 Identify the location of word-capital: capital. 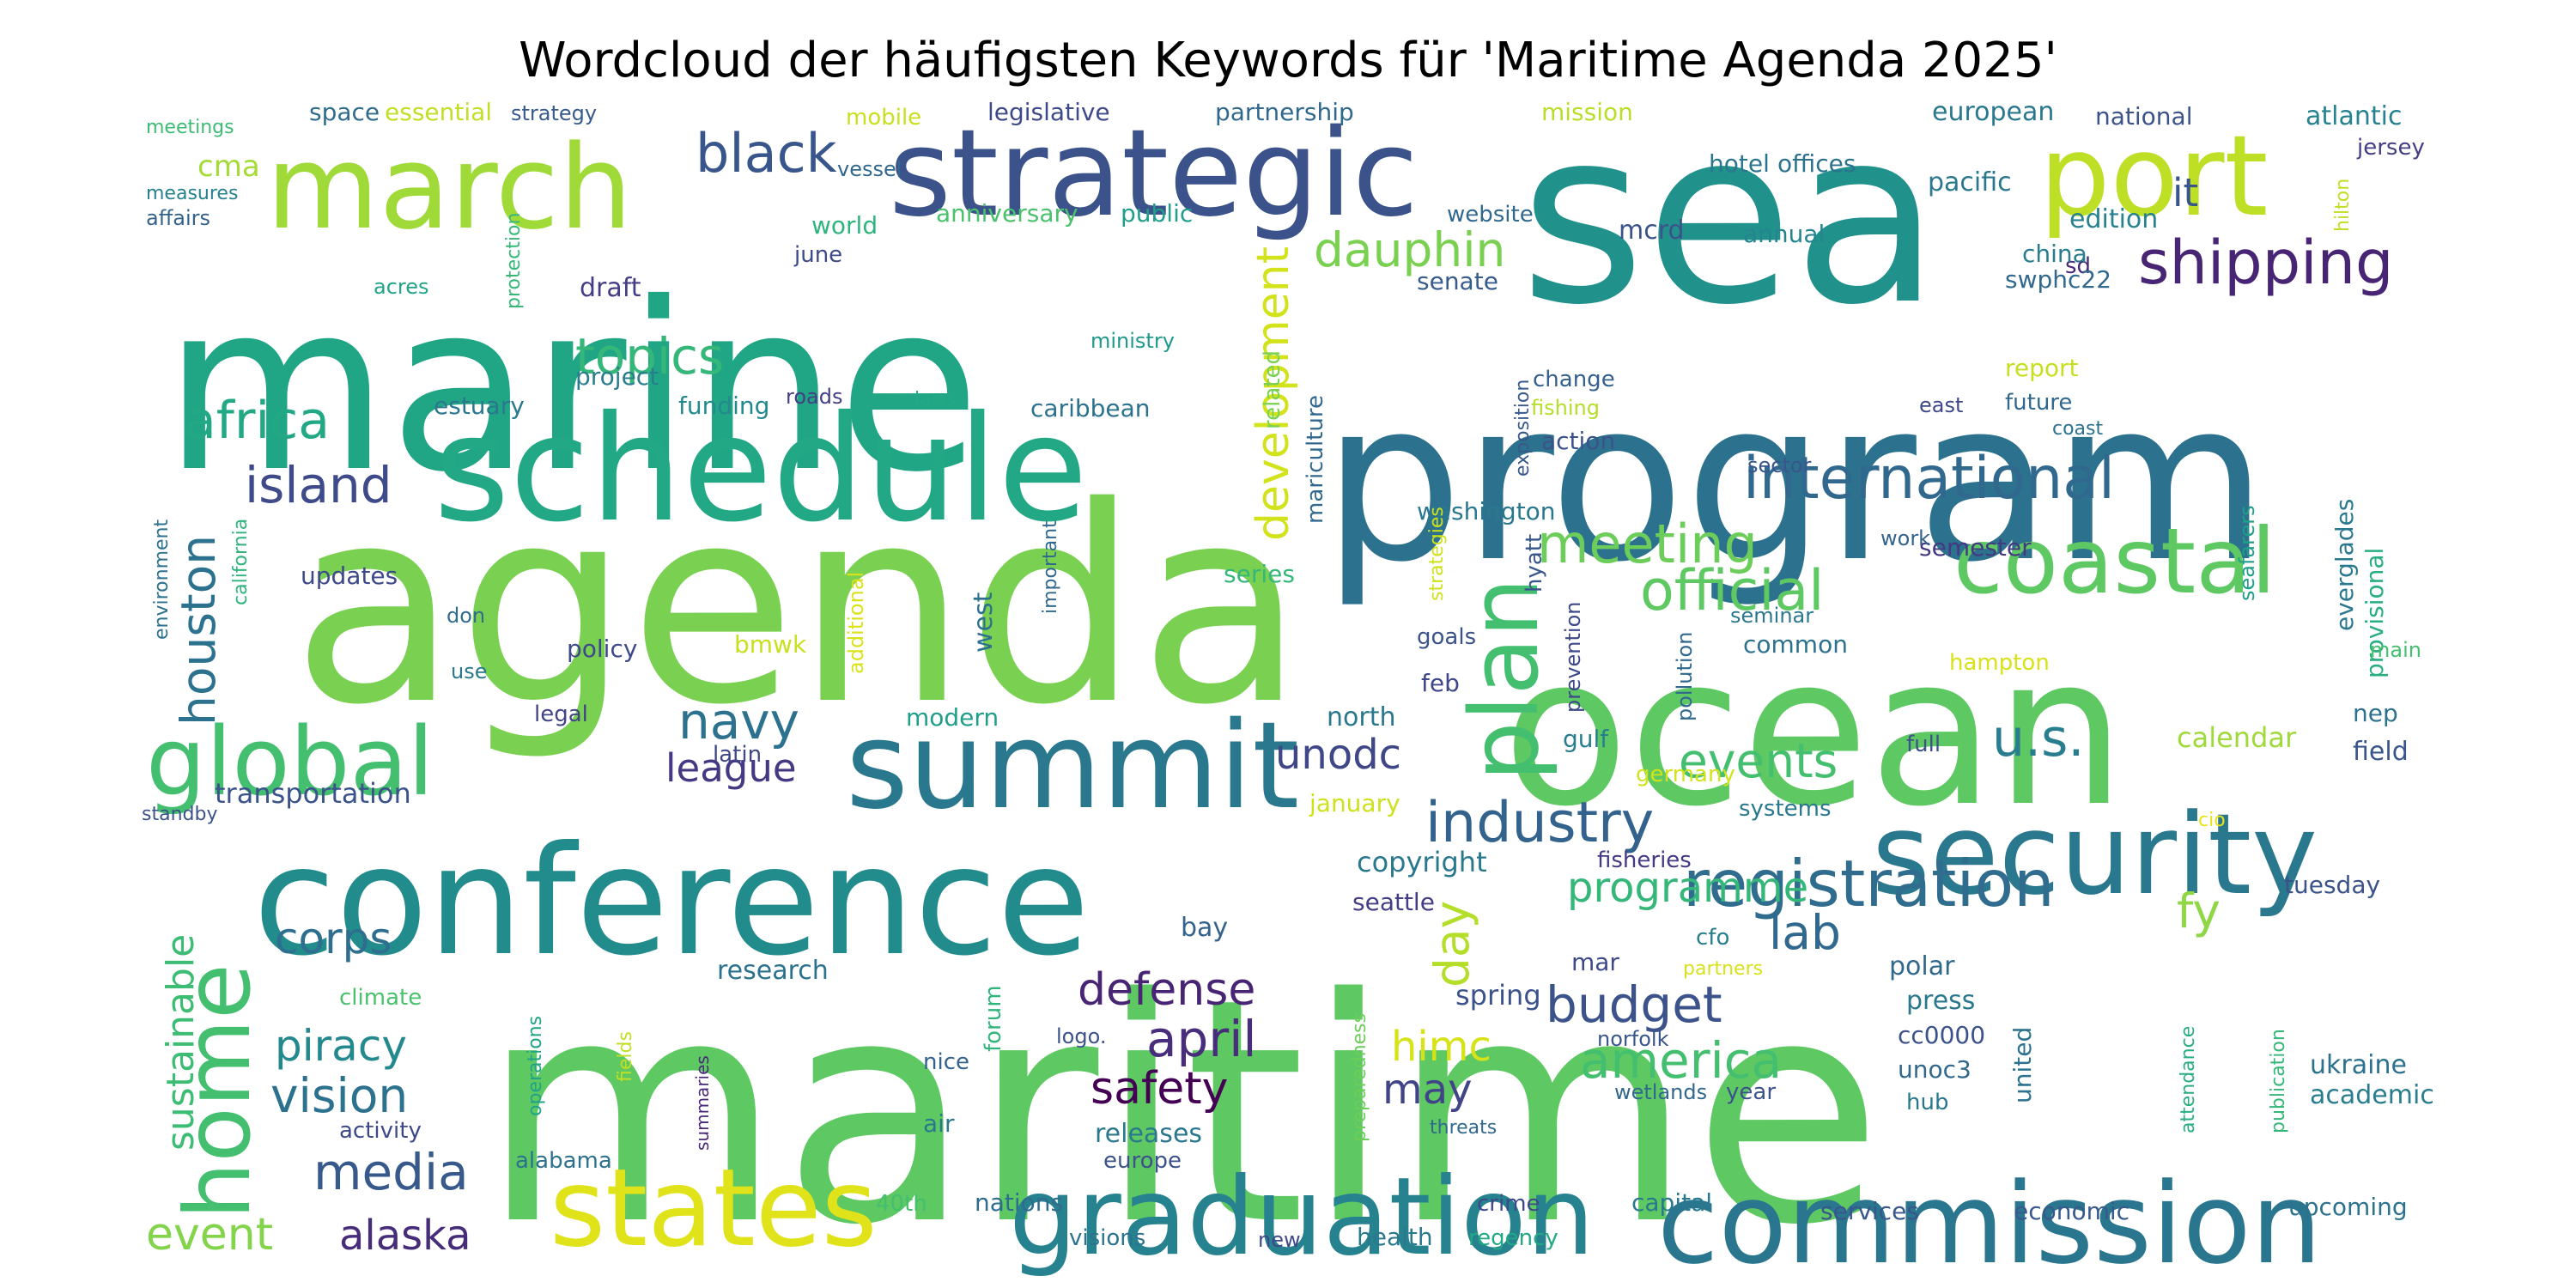
(1671, 1202).